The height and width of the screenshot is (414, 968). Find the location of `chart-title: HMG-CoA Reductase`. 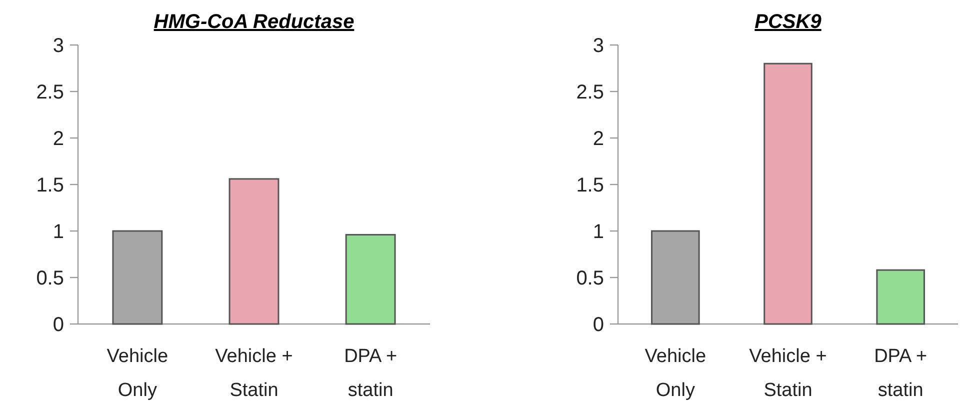

chart-title: HMG-CoA Reductase is located at coordinates (254, 22).